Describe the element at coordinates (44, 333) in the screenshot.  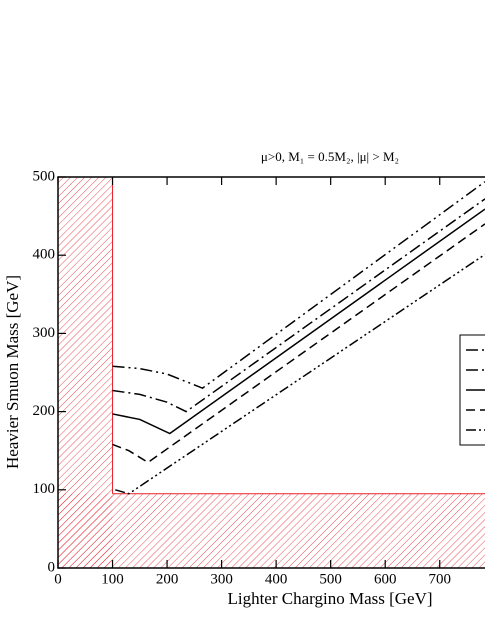
I see `y-tick-label: 300` at that location.